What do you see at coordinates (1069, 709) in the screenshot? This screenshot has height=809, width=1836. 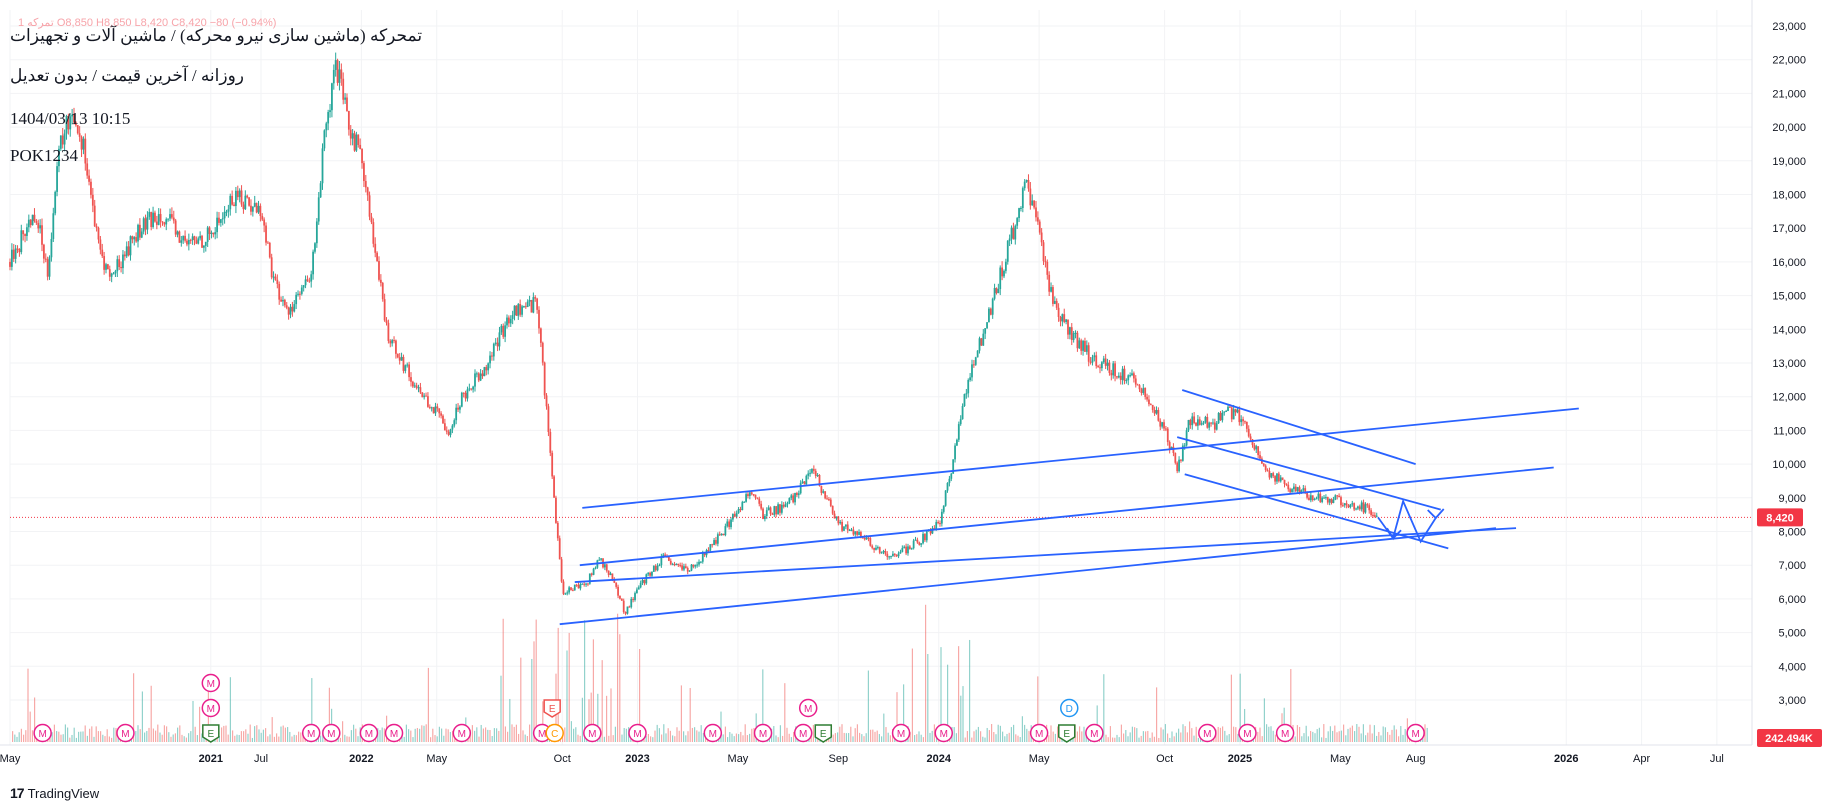 I see `event-marker-letter: D` at bounding box center [1069, 709].